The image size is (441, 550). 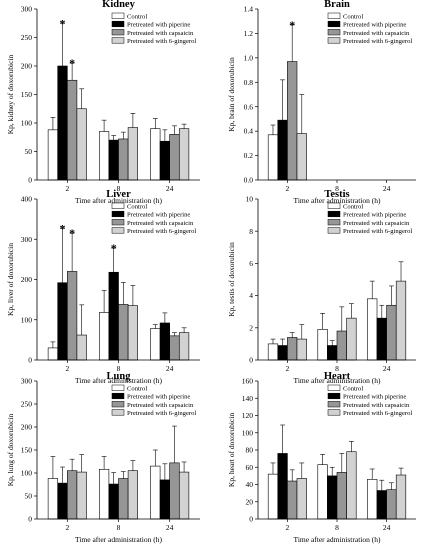 I want to click on y-tick-label: 1.4, so click(x=249, y=9).